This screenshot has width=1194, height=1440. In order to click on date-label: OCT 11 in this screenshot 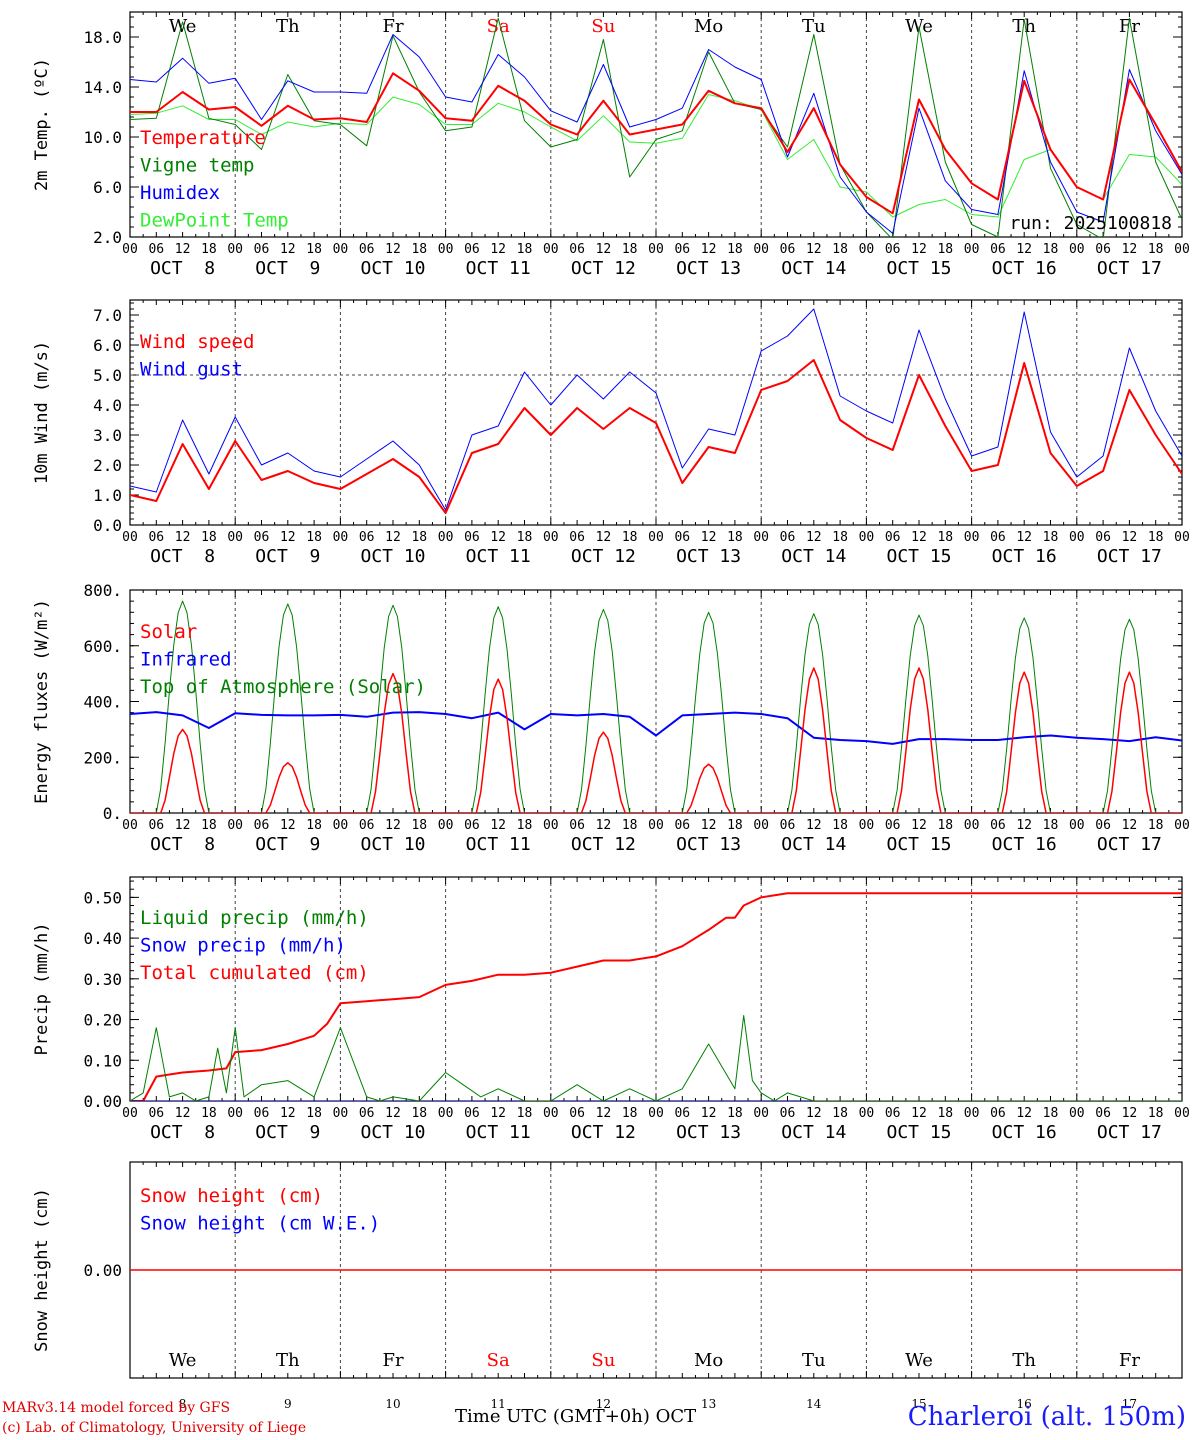, I will do `click(498, 1132)`.